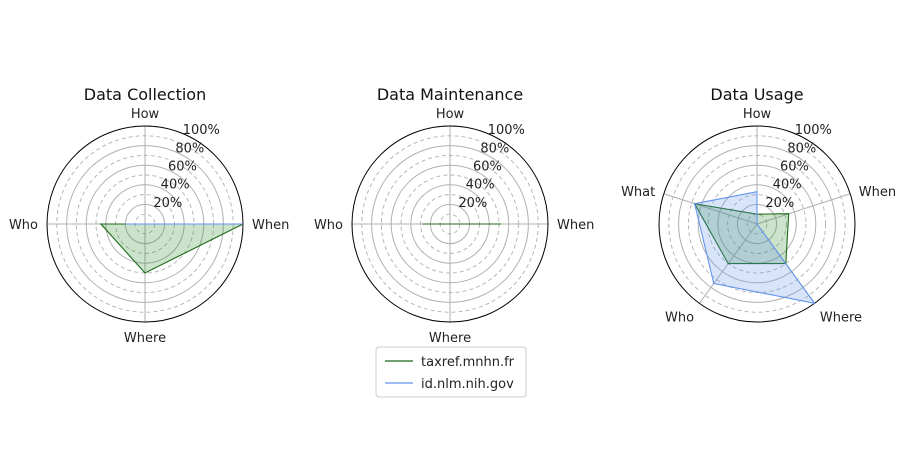 The image size is (902, 449). What do you see at coordinates (467, 384) in the screenshot?
I see `legend-label-nlm: id.nlm.nih.gov` at bounding box center [467, 384].